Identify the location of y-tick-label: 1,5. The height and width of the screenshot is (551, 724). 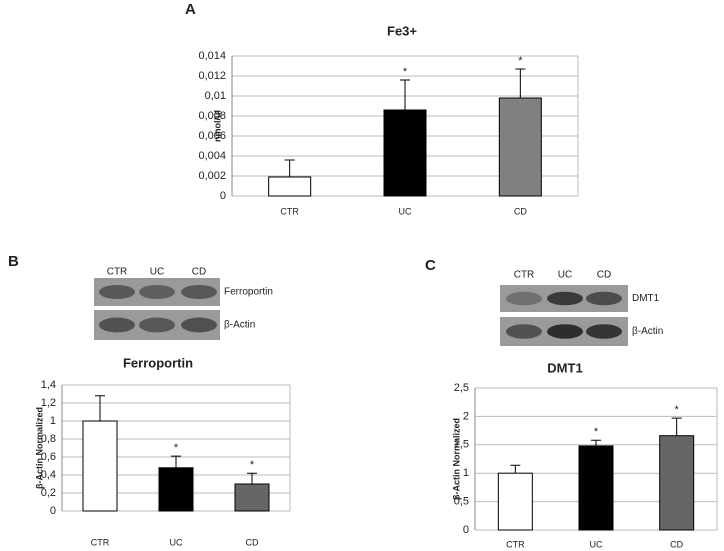
(461, 445).